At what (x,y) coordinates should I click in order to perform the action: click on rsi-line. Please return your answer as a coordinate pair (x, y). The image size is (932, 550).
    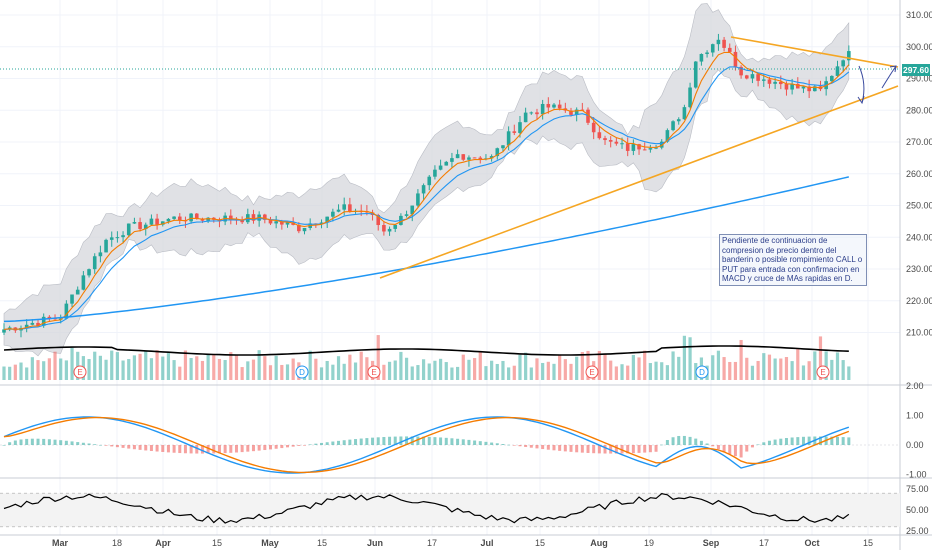
    Looking at the image, I should click on (426, 508).